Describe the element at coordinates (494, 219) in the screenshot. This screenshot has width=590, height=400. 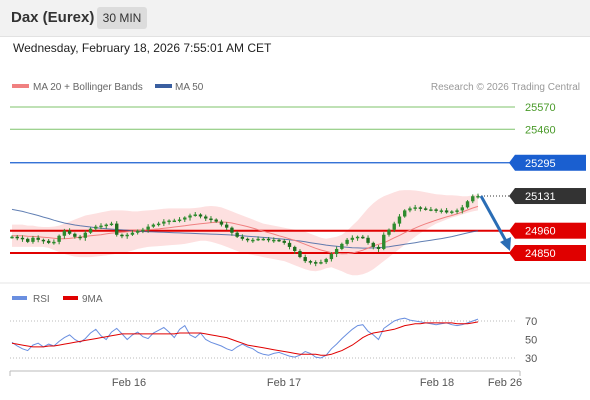
I see `forecast-arrow-line` at that location.